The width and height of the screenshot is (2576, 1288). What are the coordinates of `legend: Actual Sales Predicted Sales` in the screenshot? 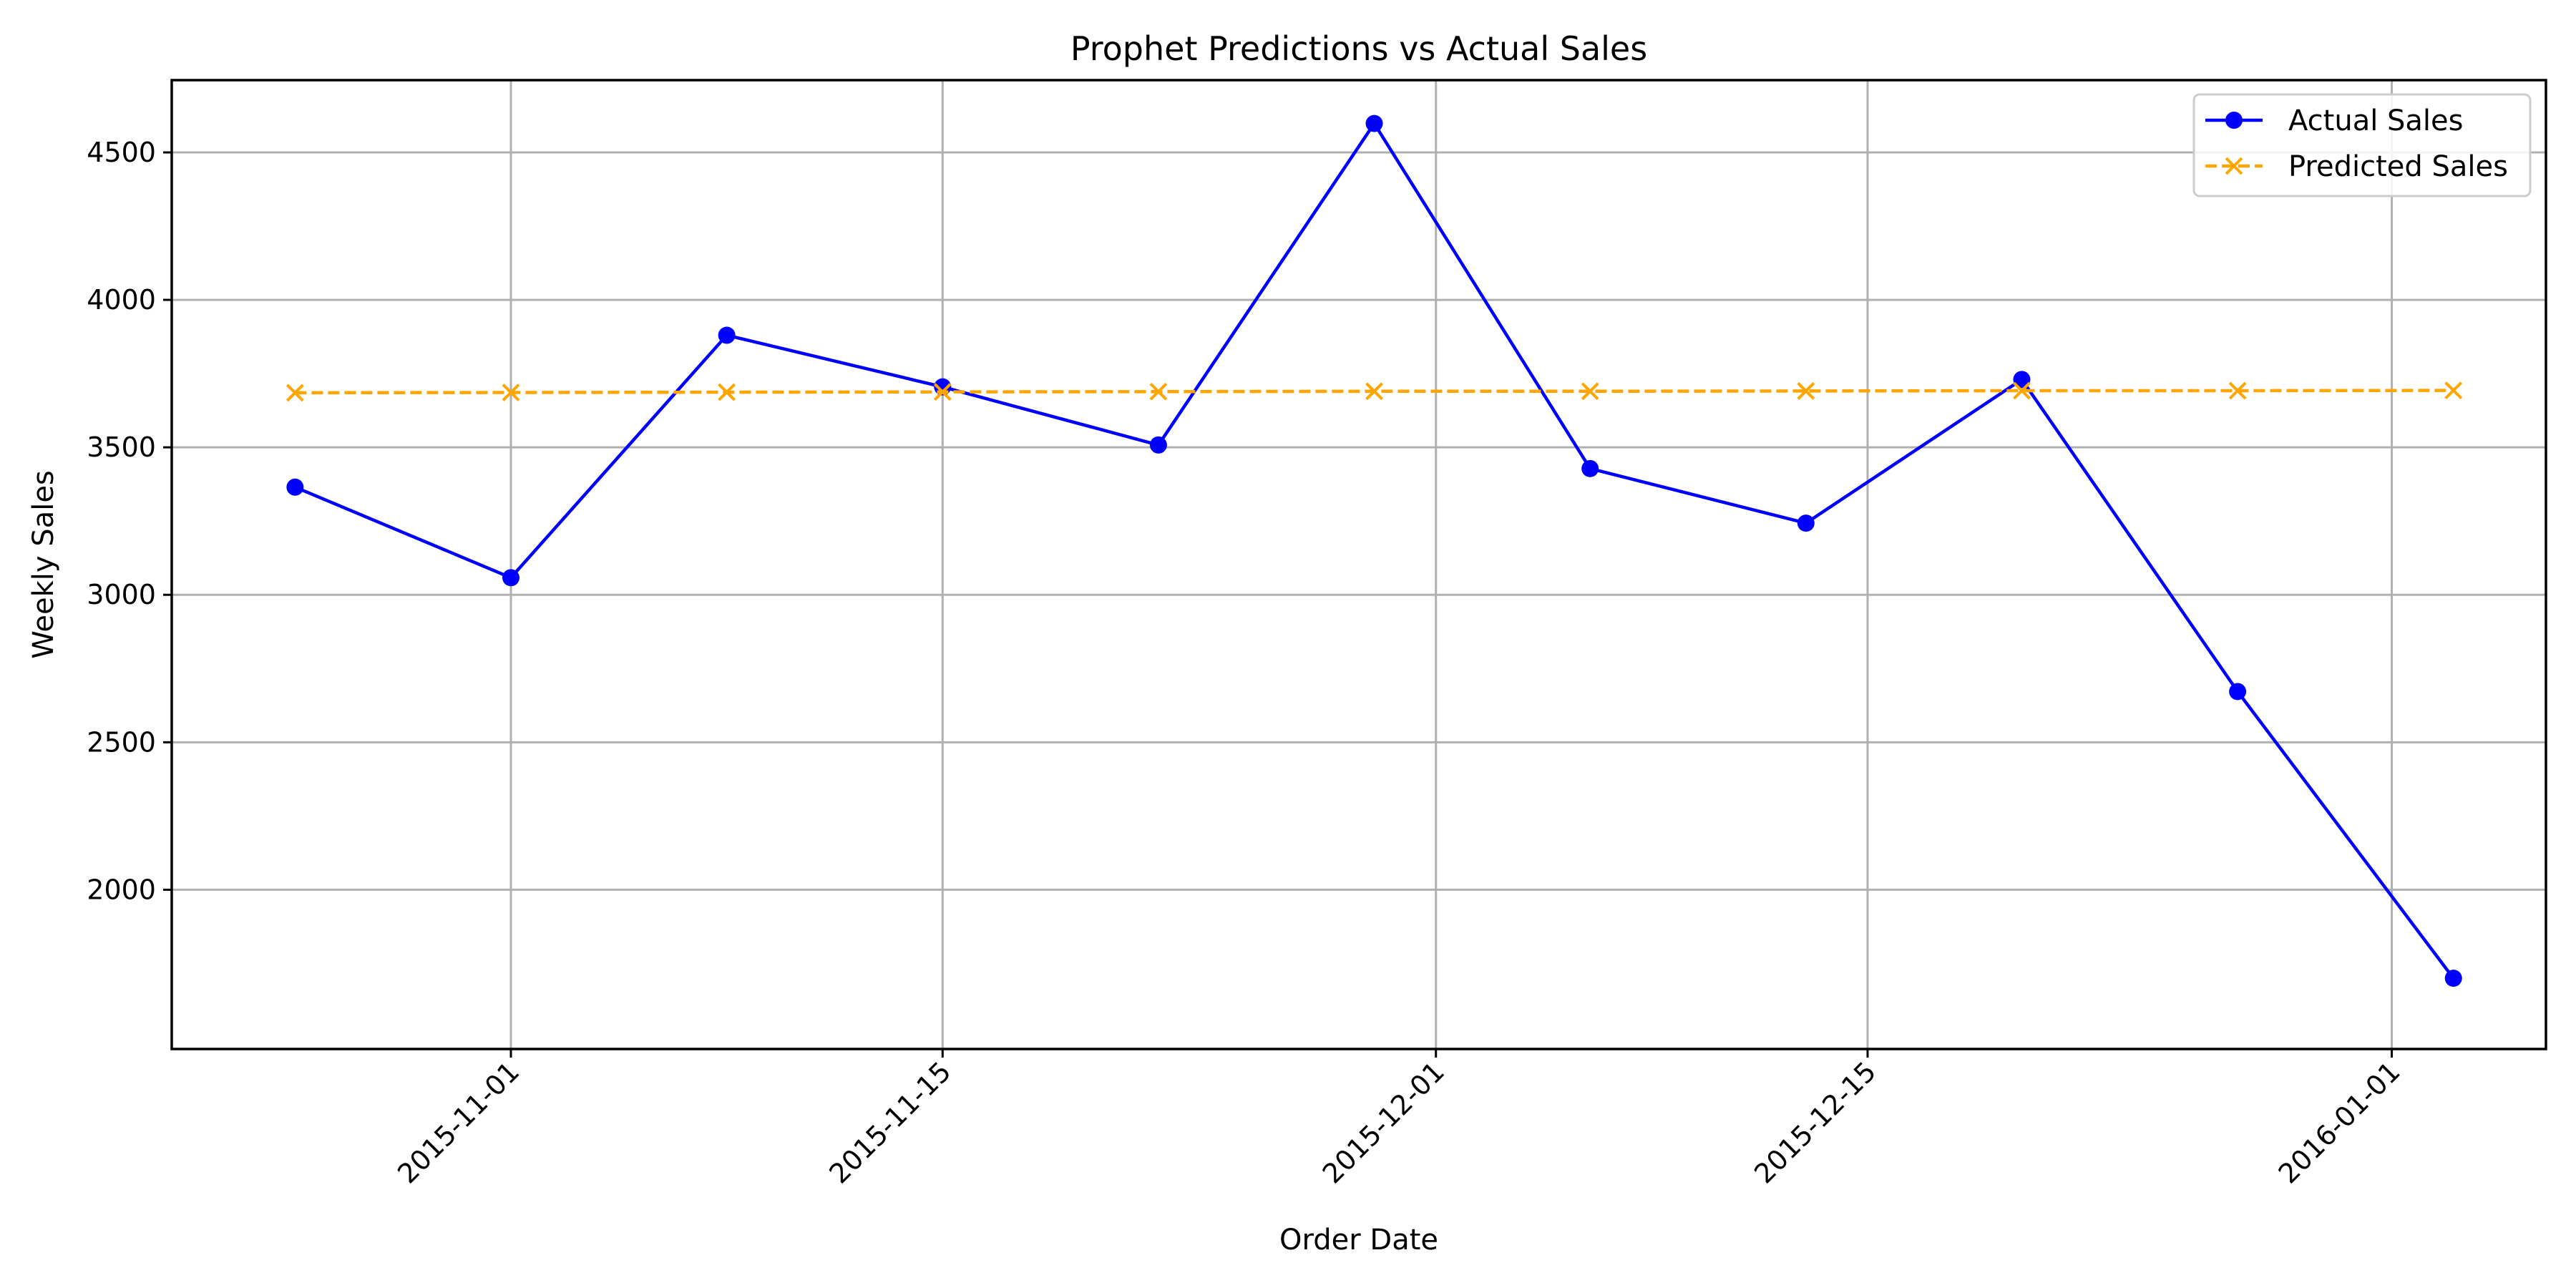 It's located at (2362, 145).